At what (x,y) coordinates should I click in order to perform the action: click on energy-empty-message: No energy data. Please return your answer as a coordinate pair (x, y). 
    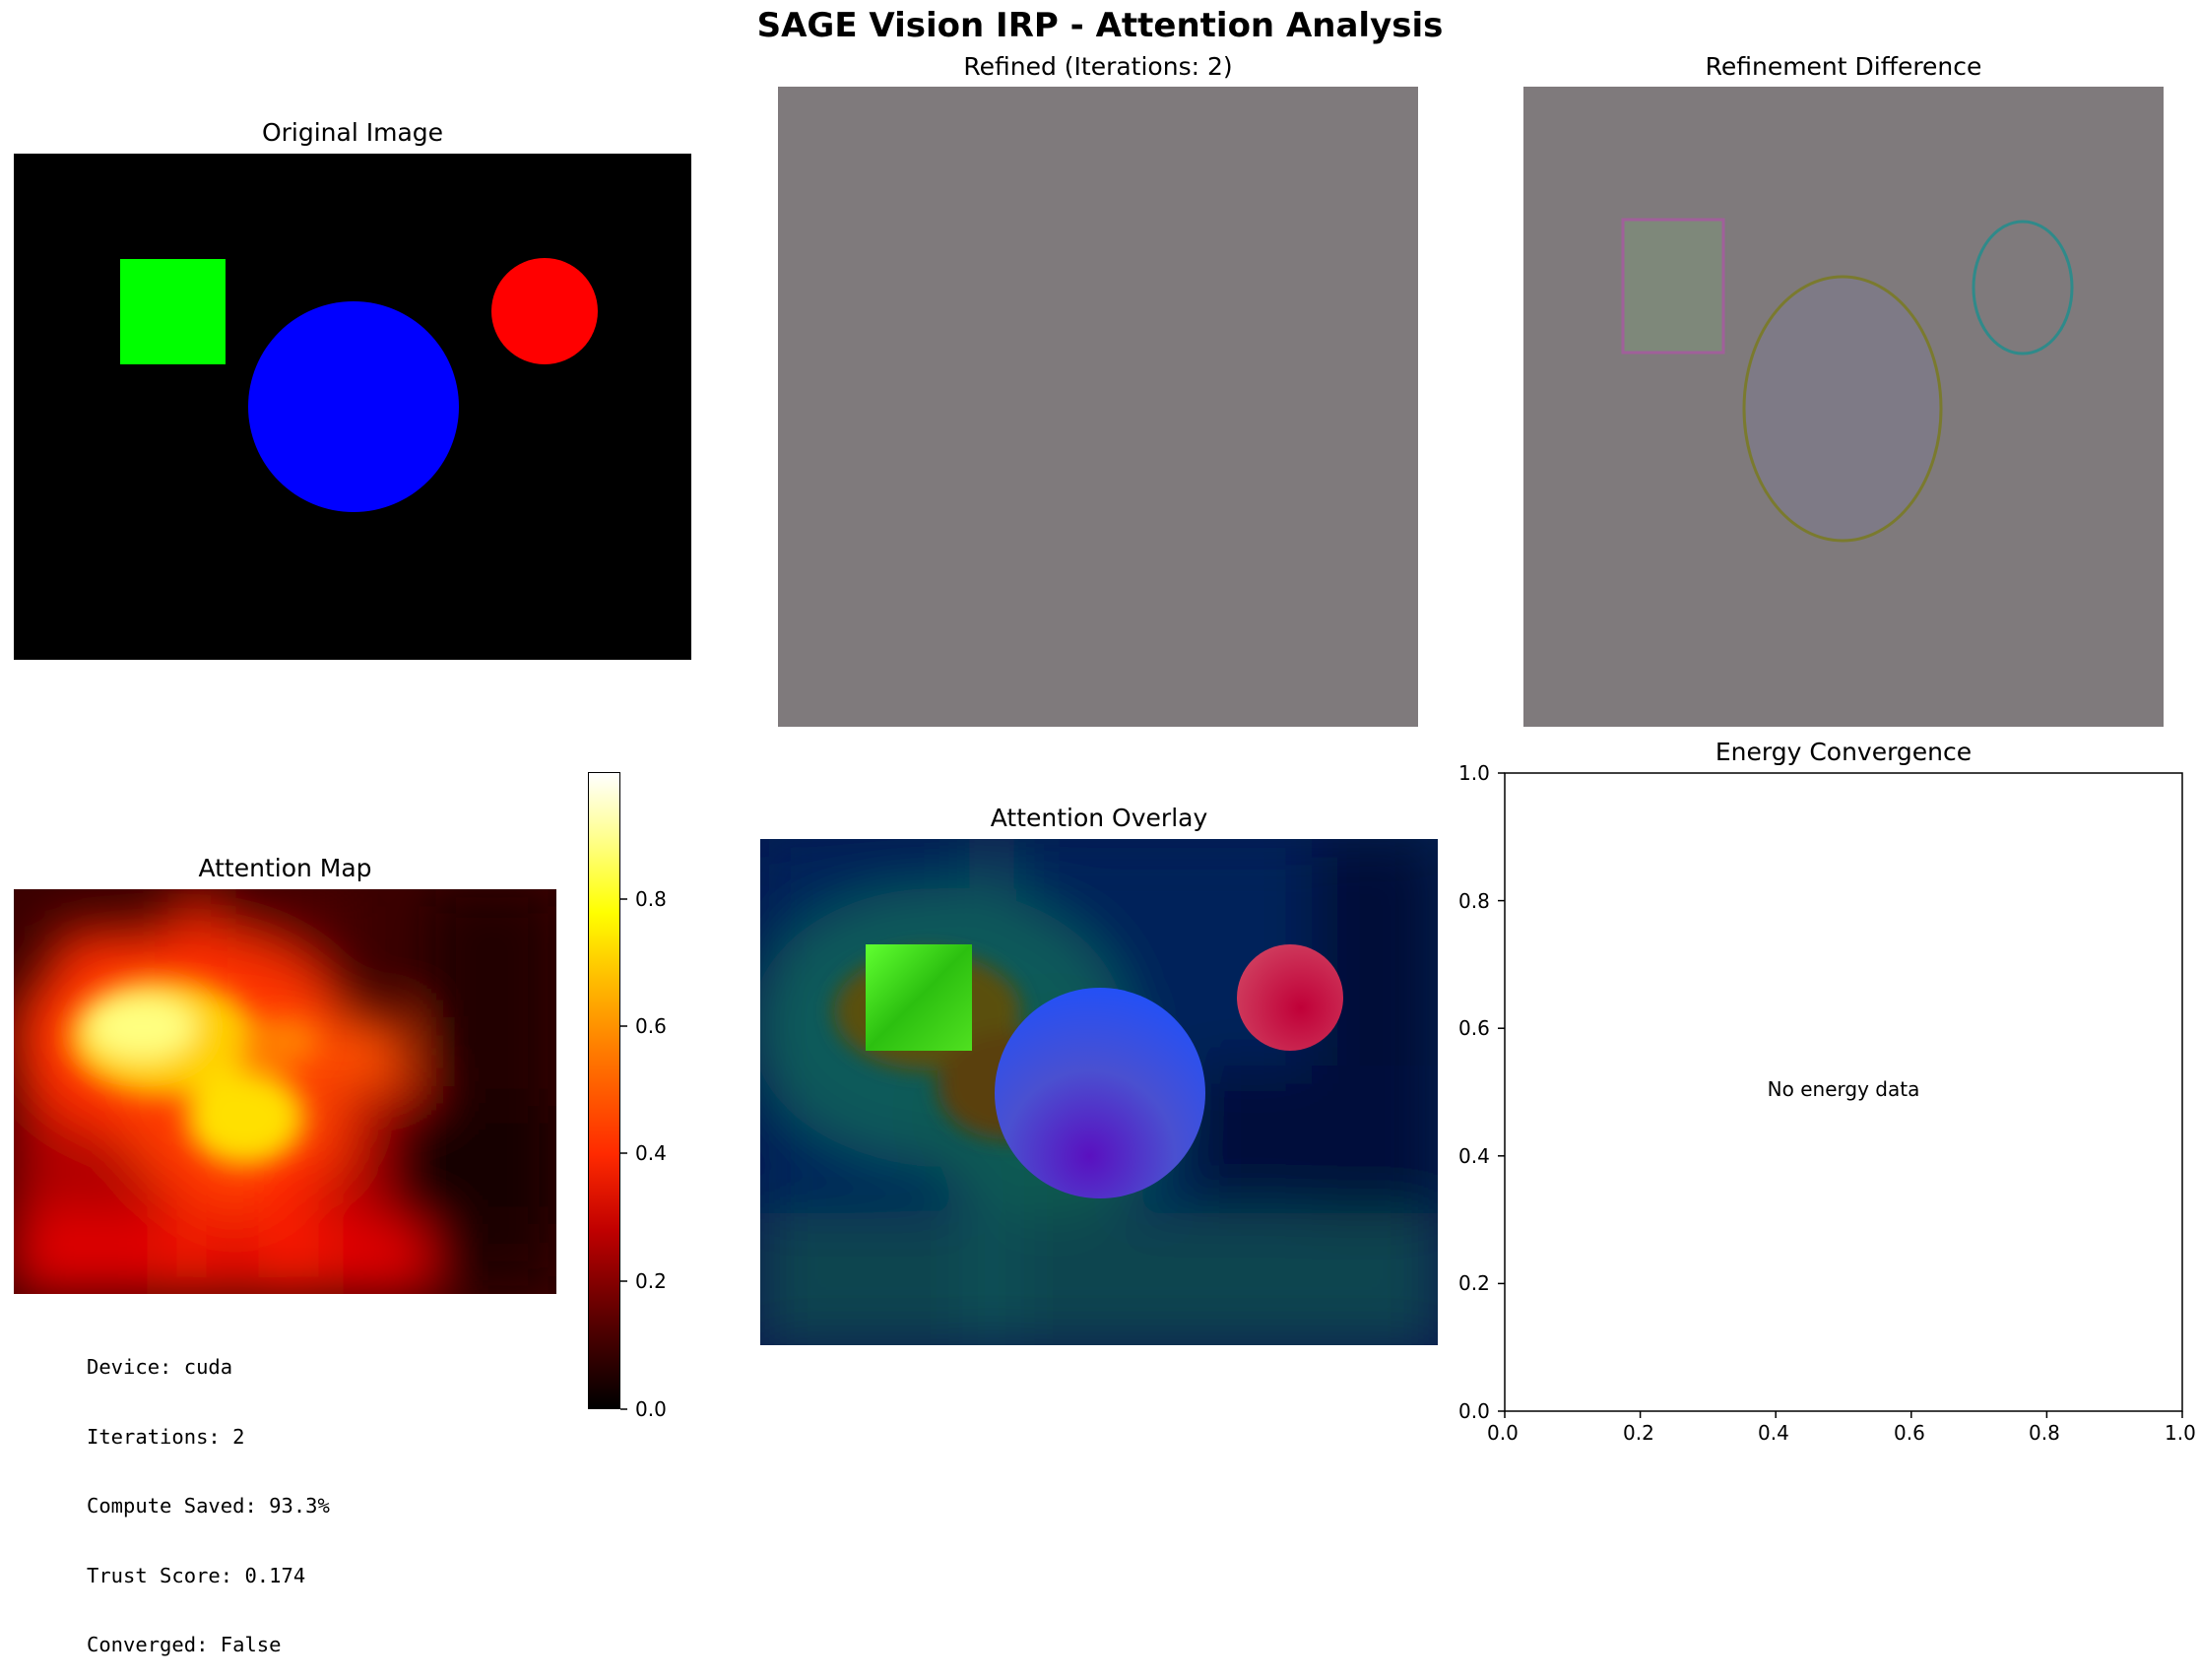
    Looking at the image, I should click on (1843, 1089).